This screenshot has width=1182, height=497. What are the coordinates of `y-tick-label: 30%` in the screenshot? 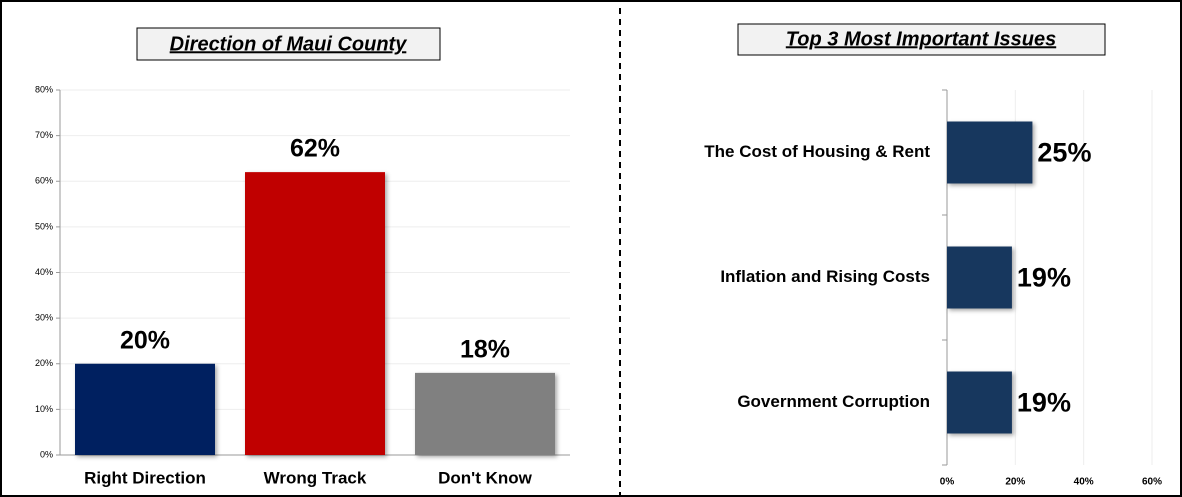 It's located at (44, 318).